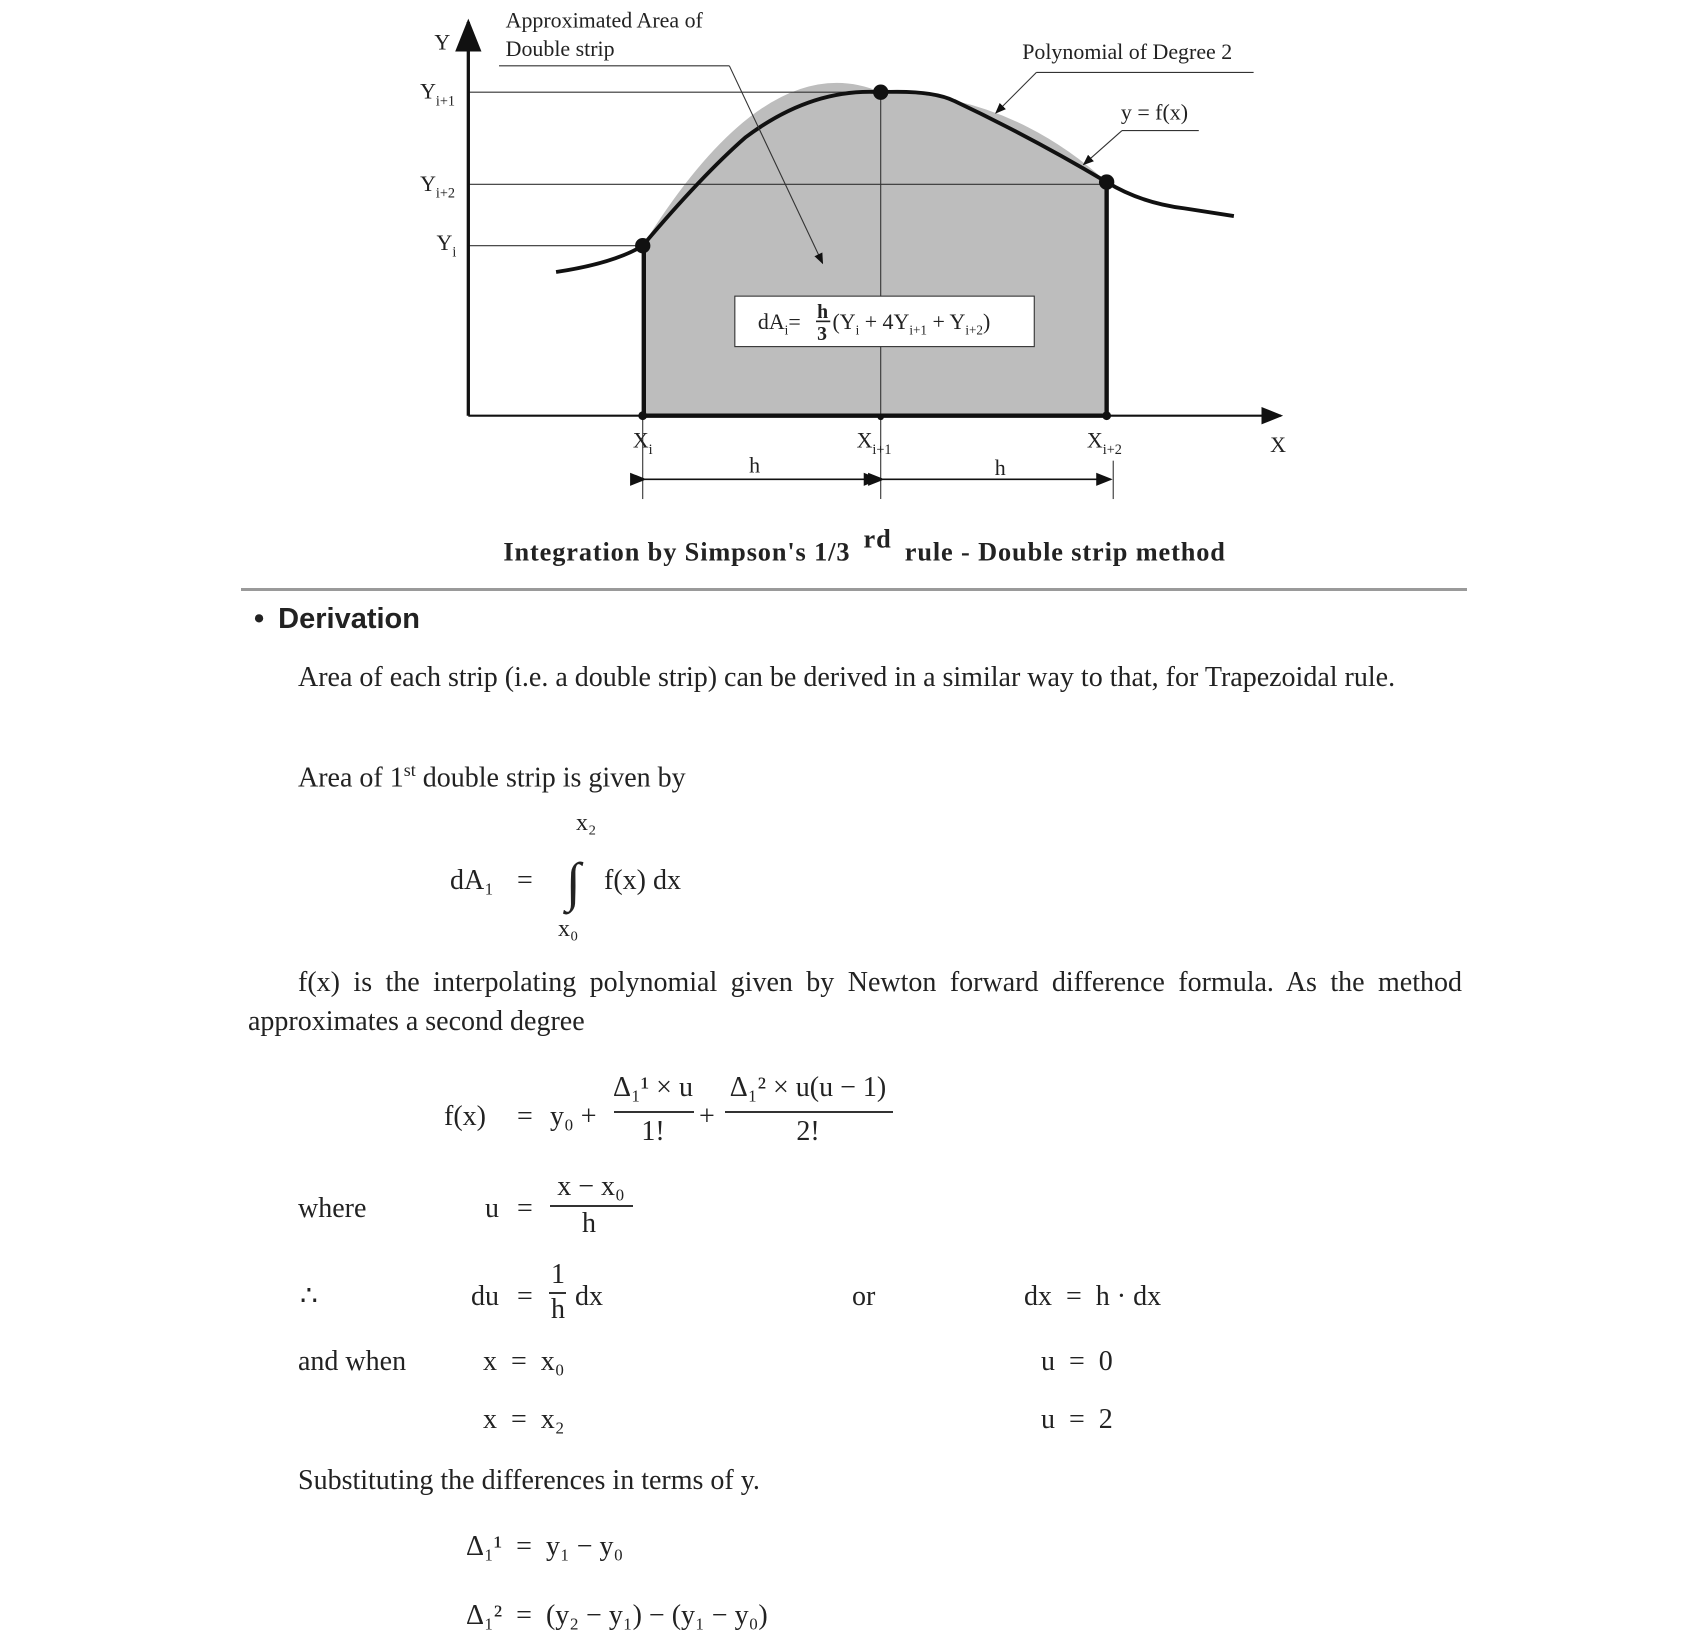  I want to click on fx-num2: Δ₁² × u(u − 1), so click(808, 1087).